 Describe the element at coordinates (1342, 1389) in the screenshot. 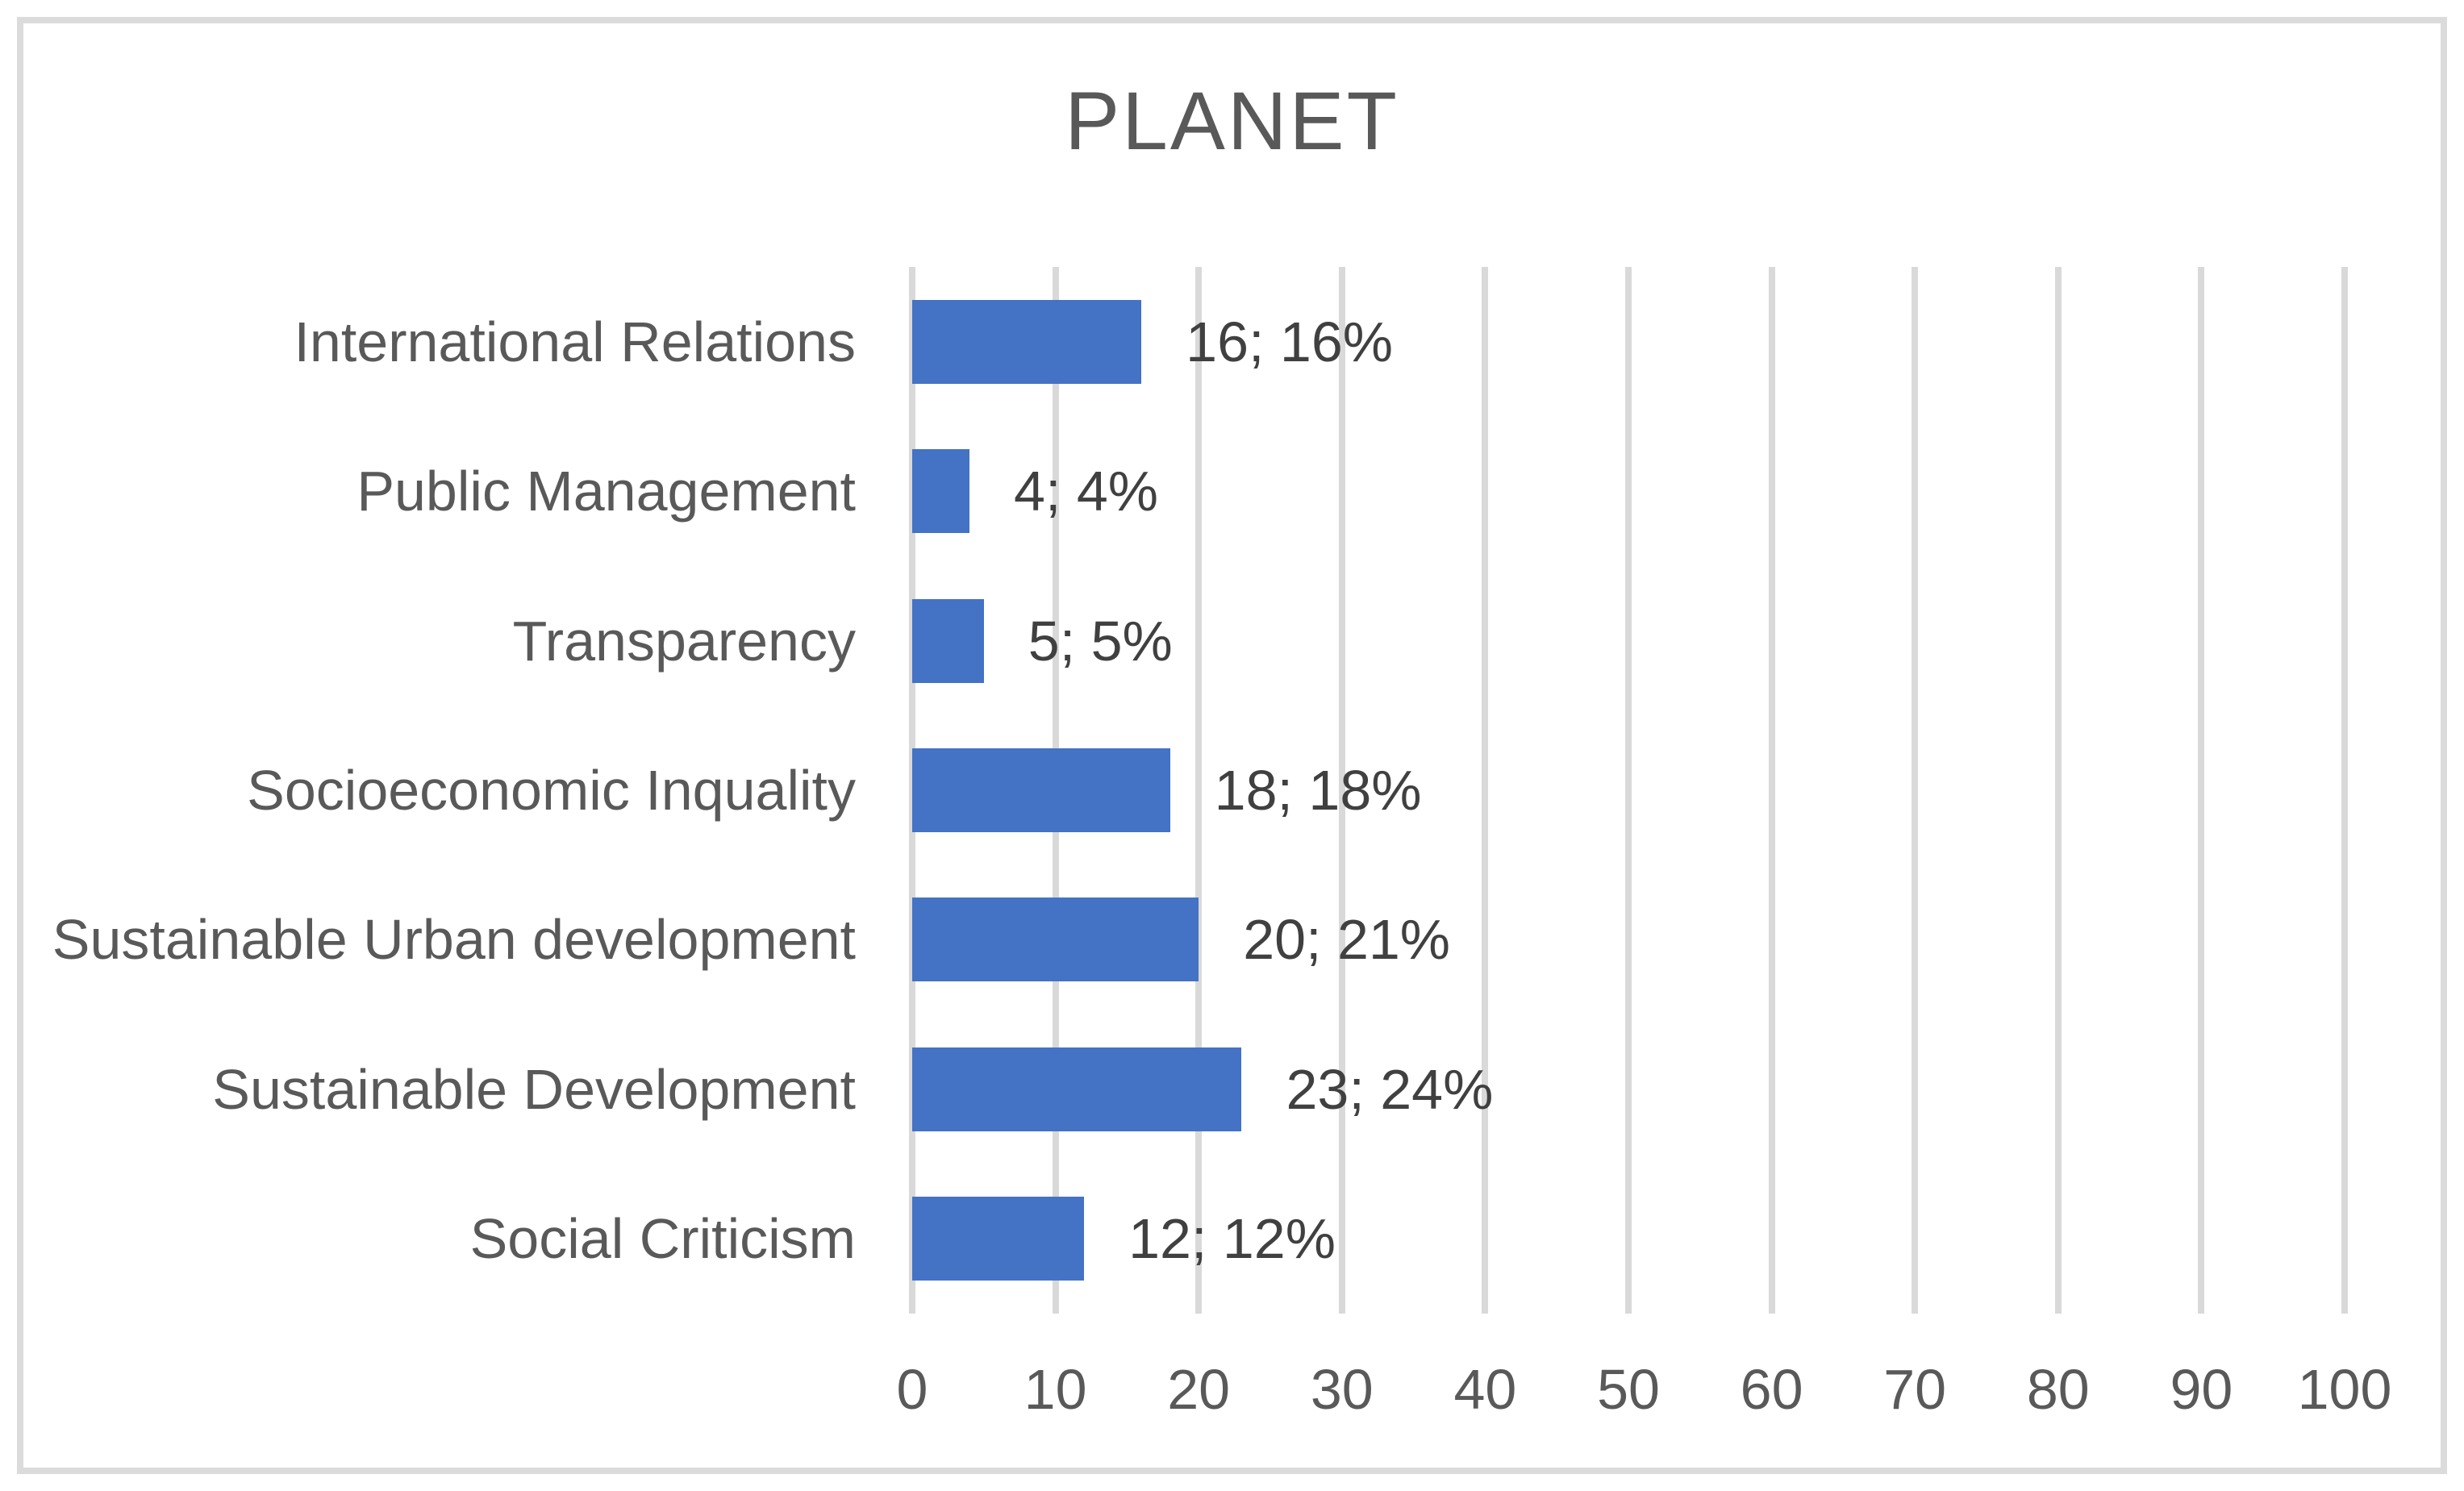

I see `x-tick-label-30: 30` at that location.